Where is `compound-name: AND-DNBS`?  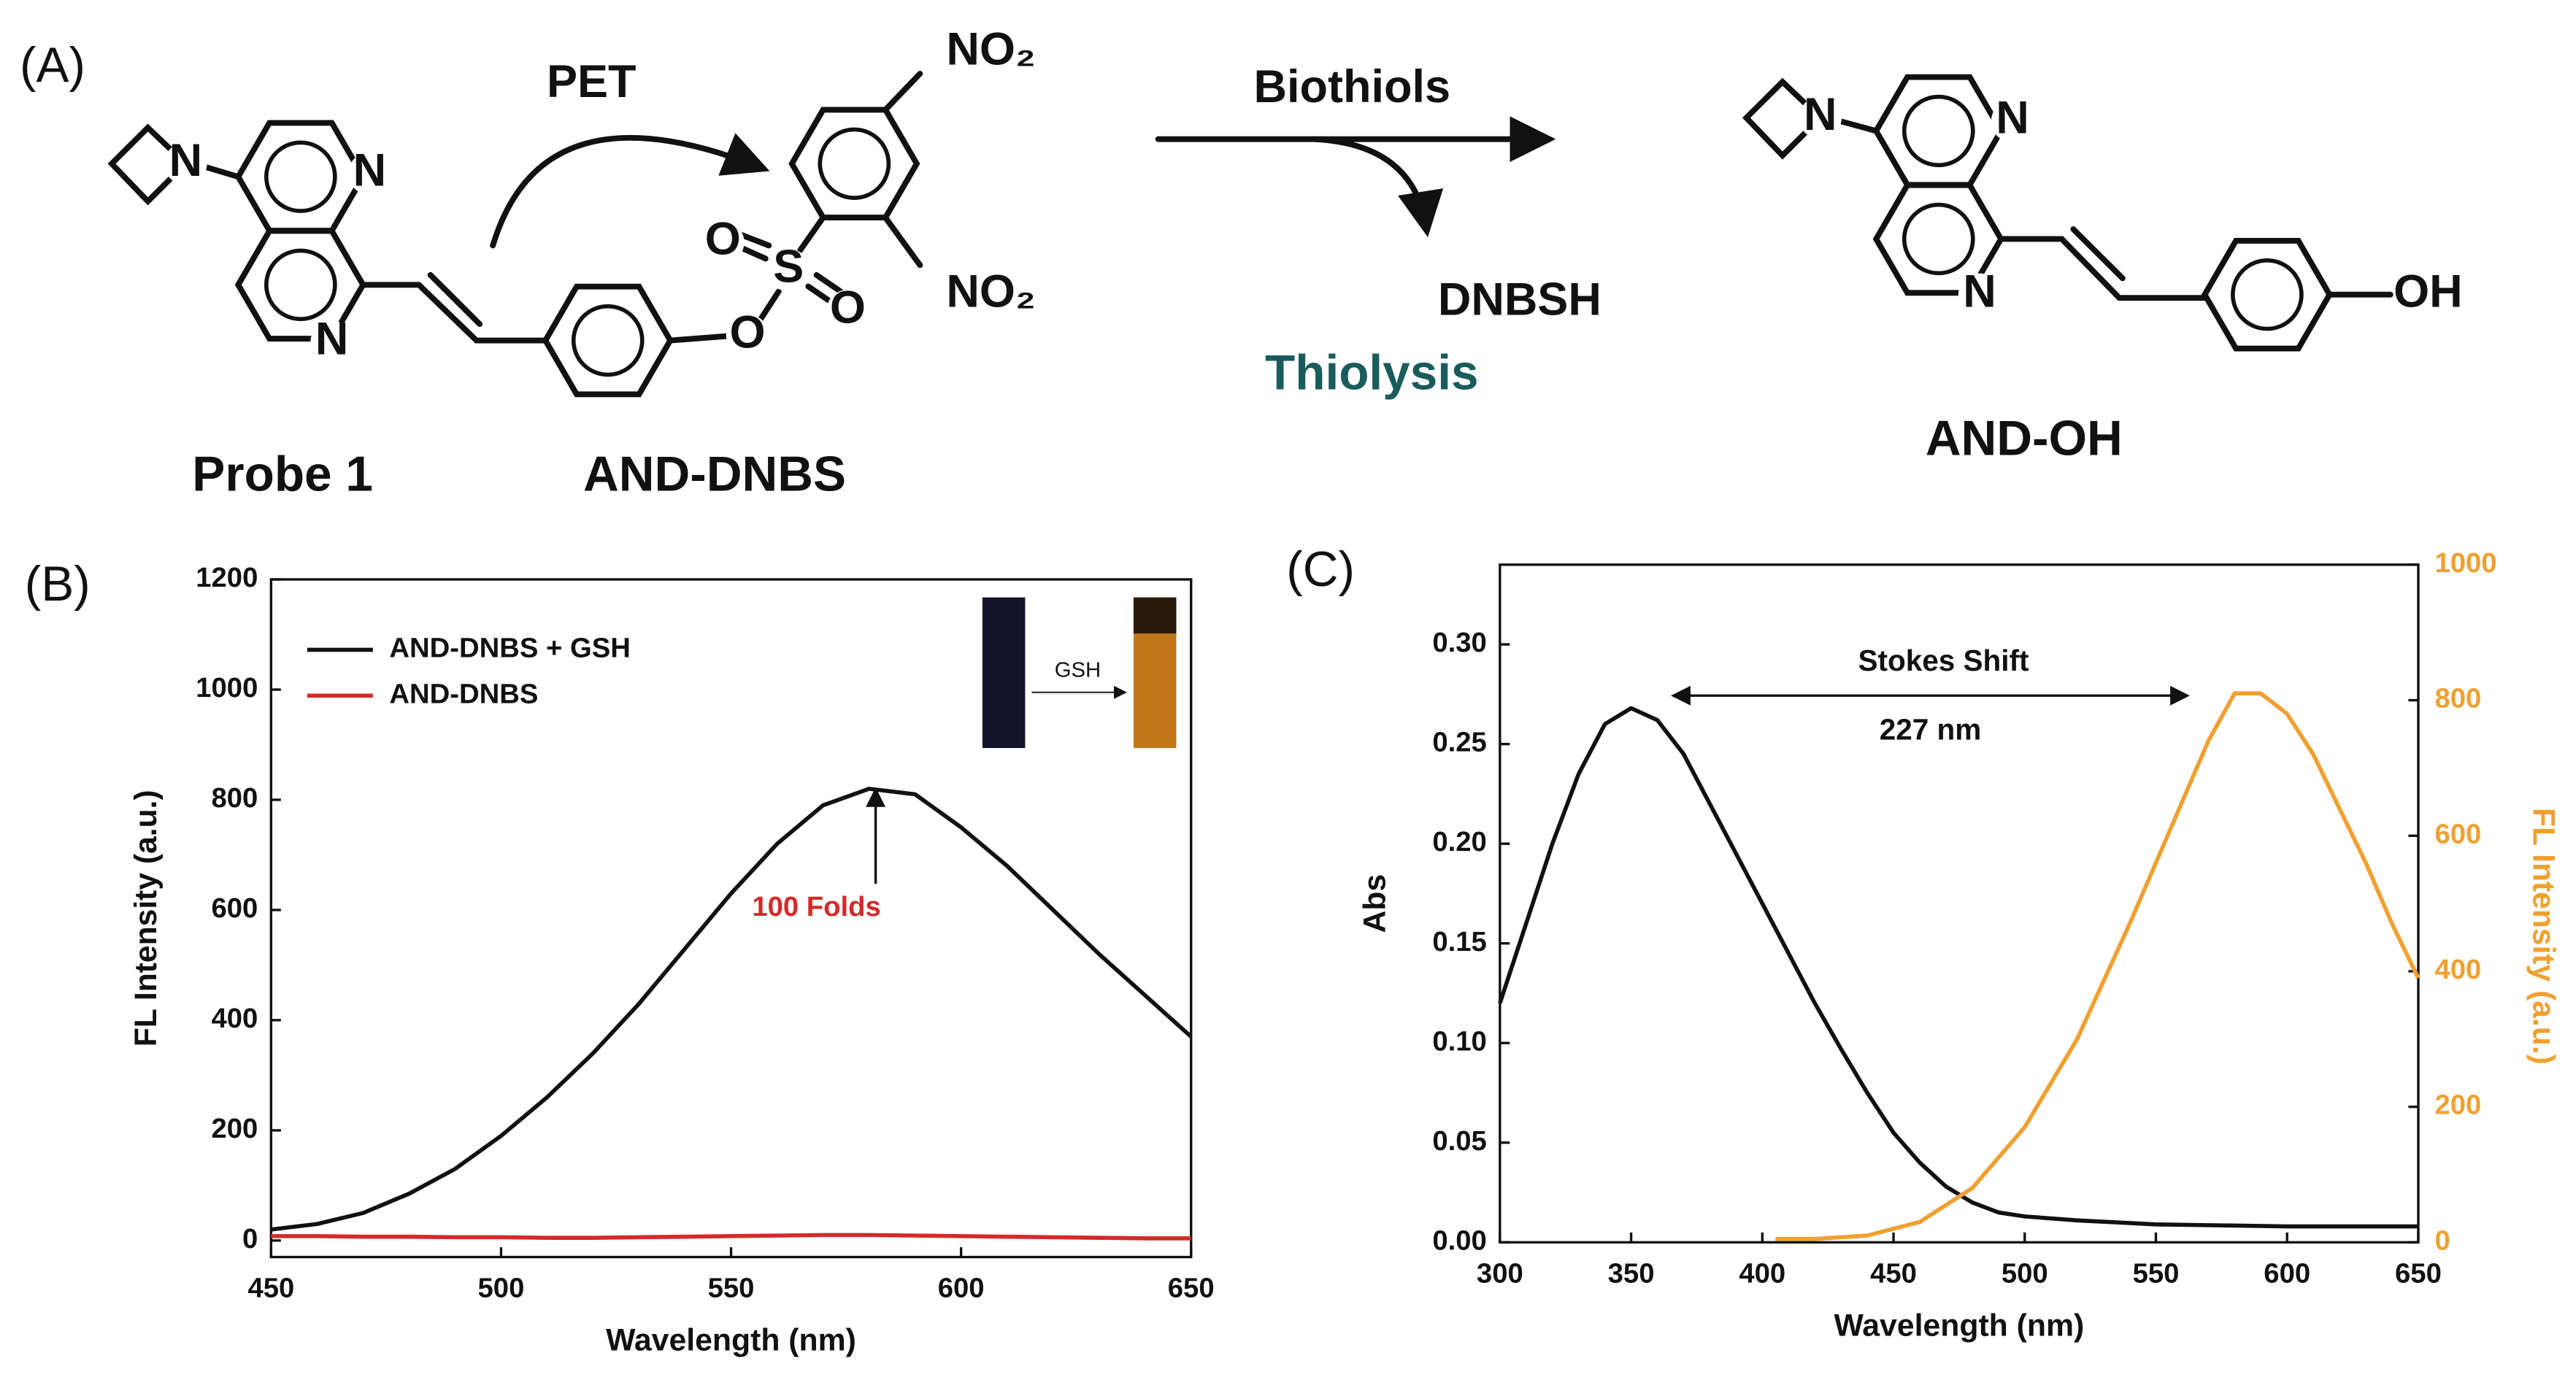 compound-name: AND-DNBS is located at coordinates (714, 474).